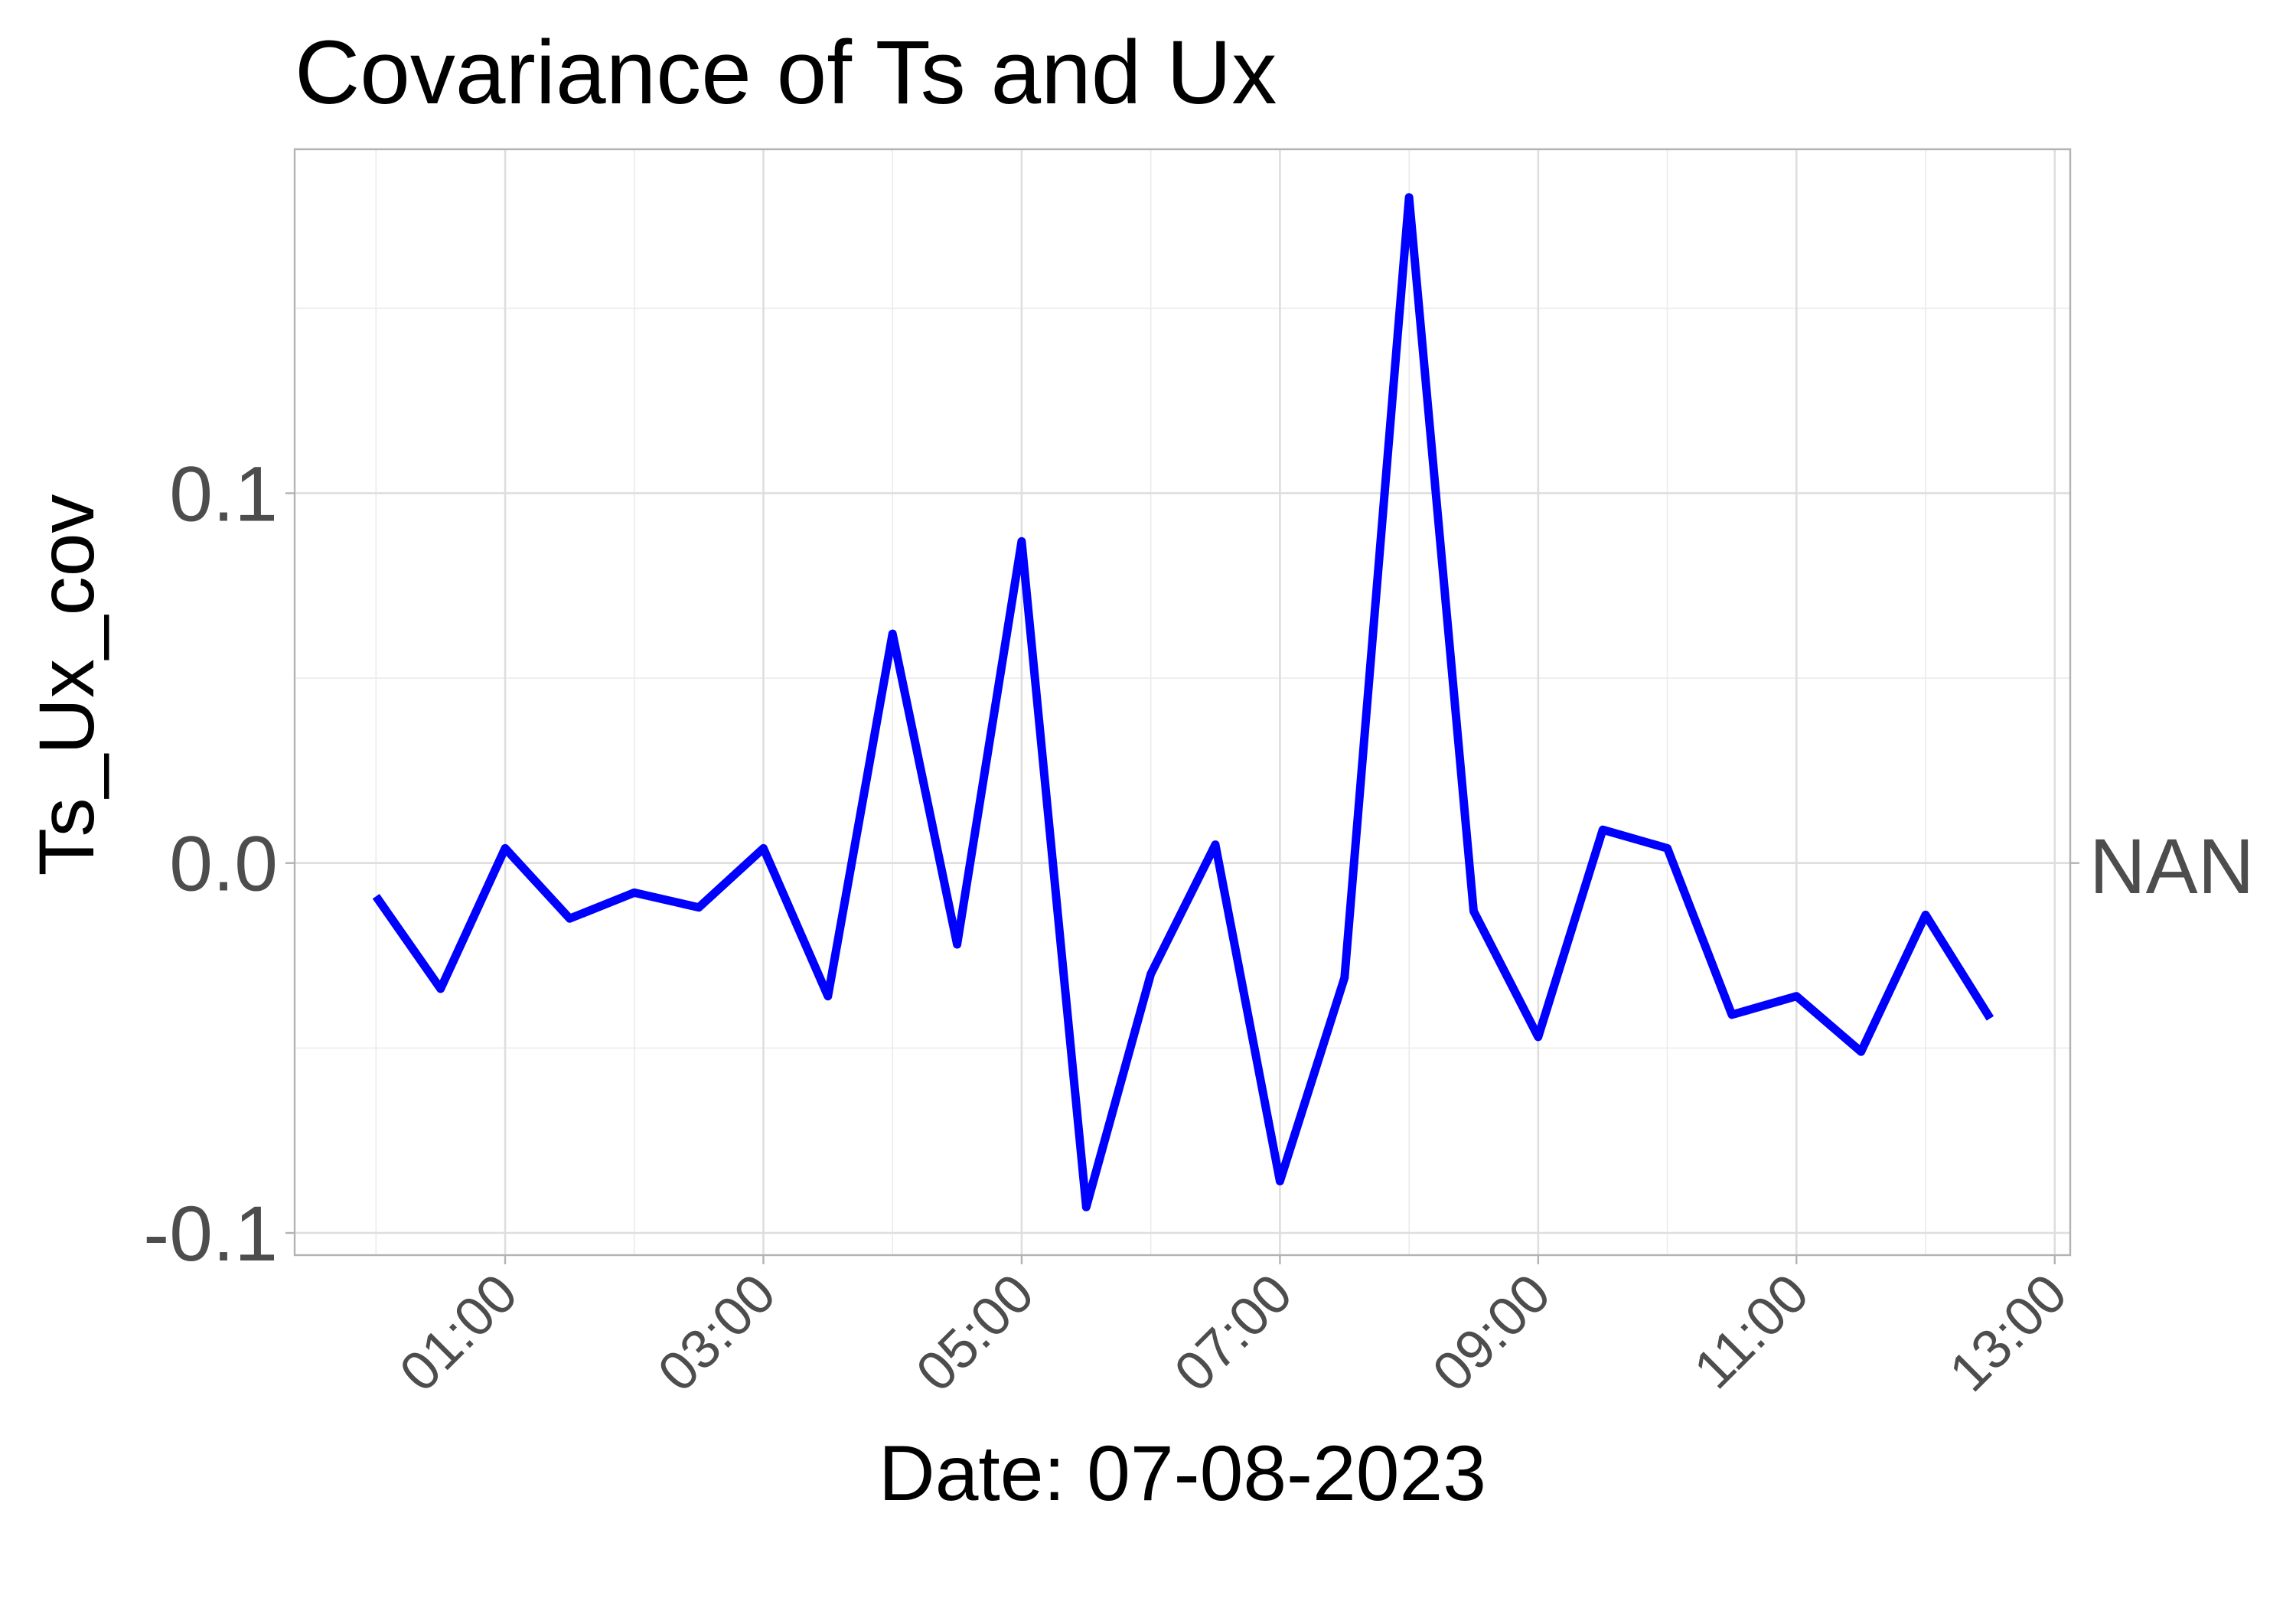 This screenshot has width=2296, height=1611. I want to click on y-tick-label: 0.1, so click(223, 493).